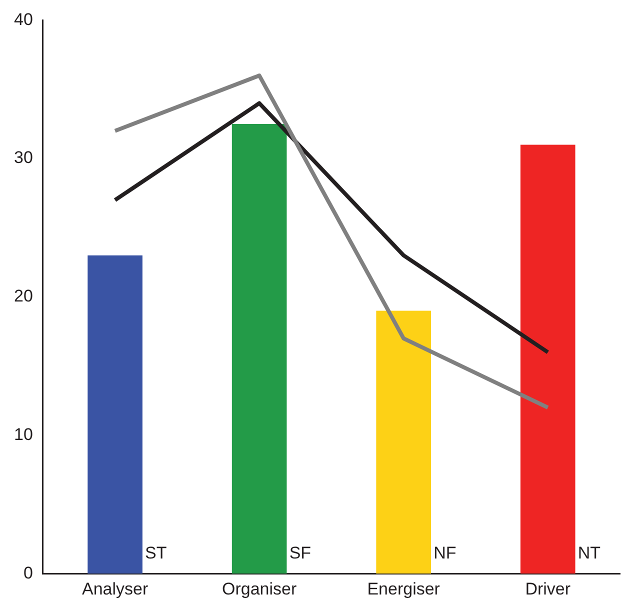  What do you see at coordinates (23, 158) in the screenshot?
I see `y-tick-label: 30` at bounding box center [23, 158].